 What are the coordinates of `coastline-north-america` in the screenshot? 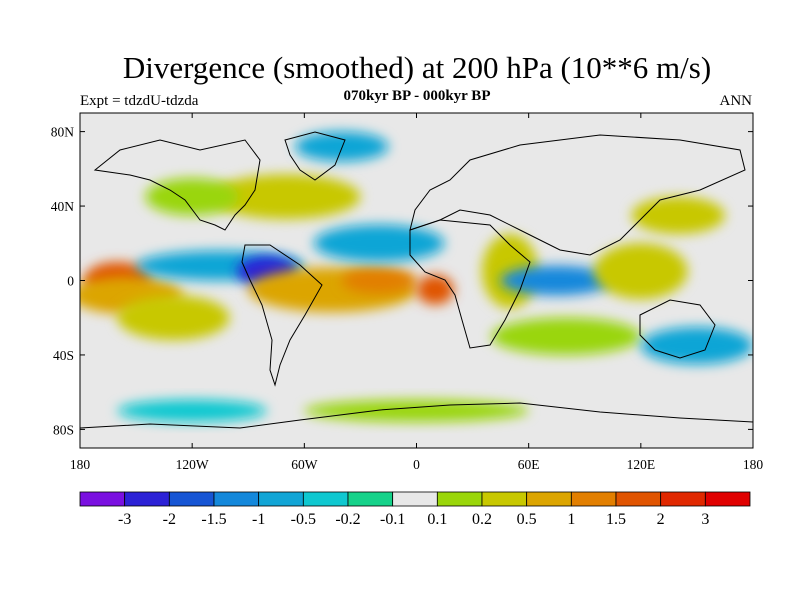 It's located at (177, 185).